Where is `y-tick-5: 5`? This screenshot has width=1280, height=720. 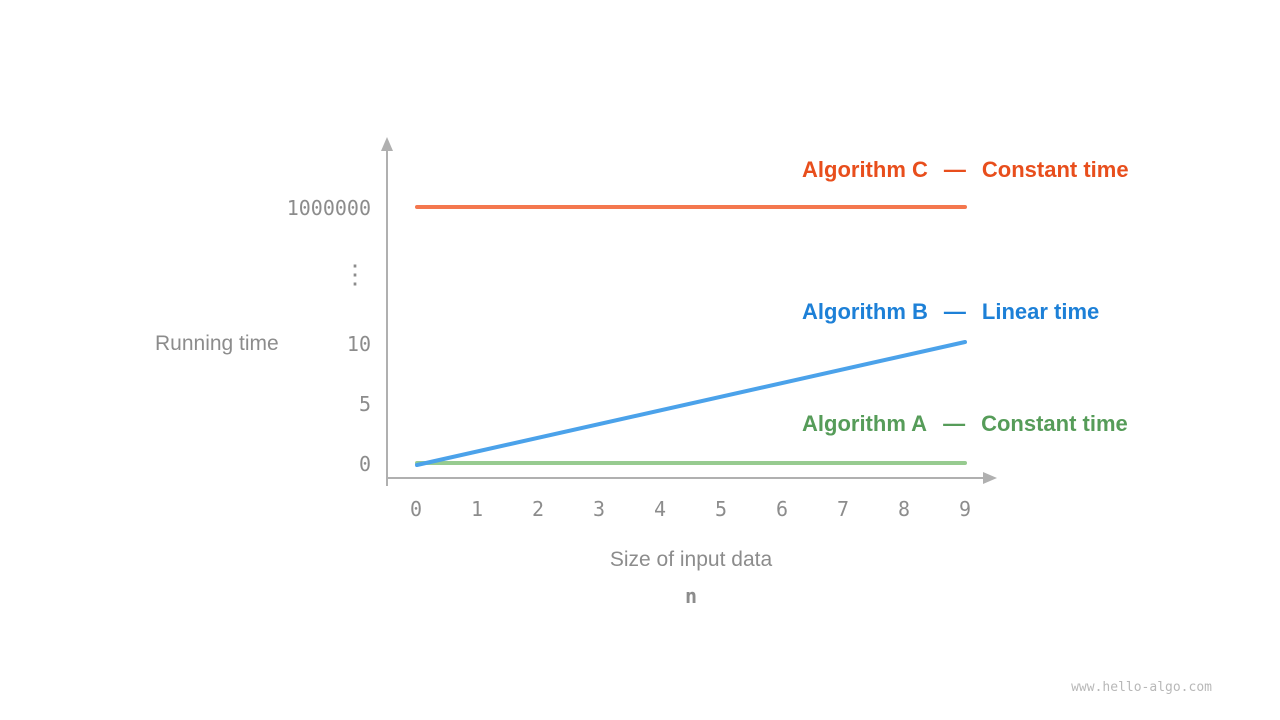 y-tick-5: 5 is located at coordinates (364, 404).